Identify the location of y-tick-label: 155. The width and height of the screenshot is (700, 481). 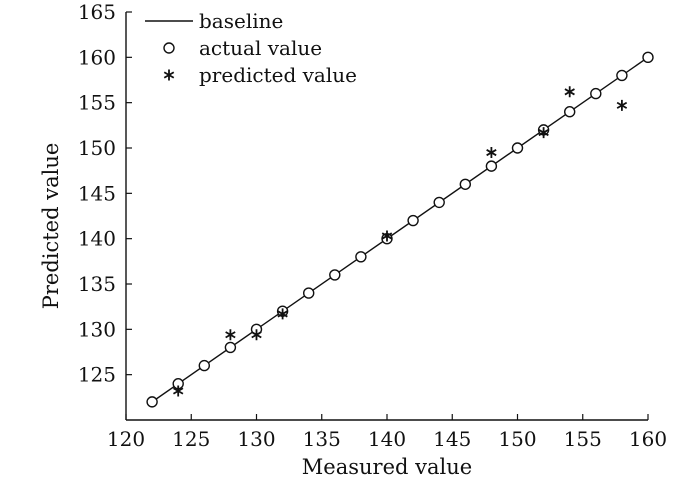
(97, 103).